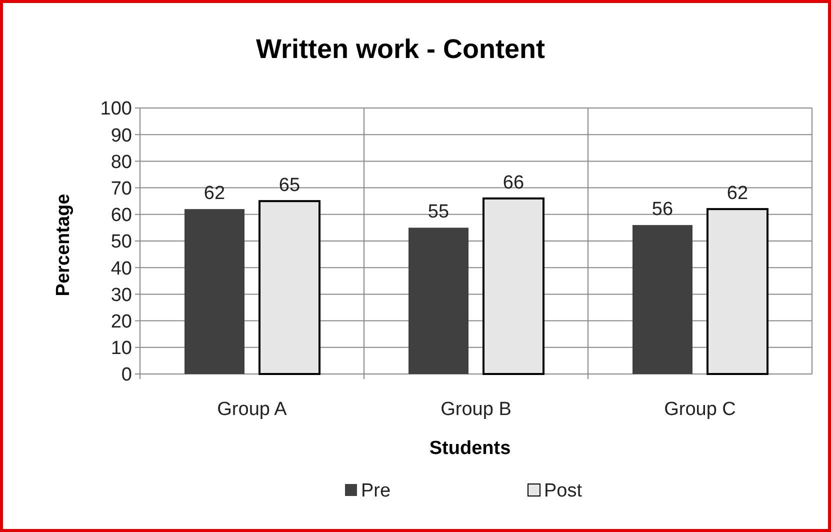 The image size is (831, 532). I want to click on x-tick-label: Group A, so click(252, 409).